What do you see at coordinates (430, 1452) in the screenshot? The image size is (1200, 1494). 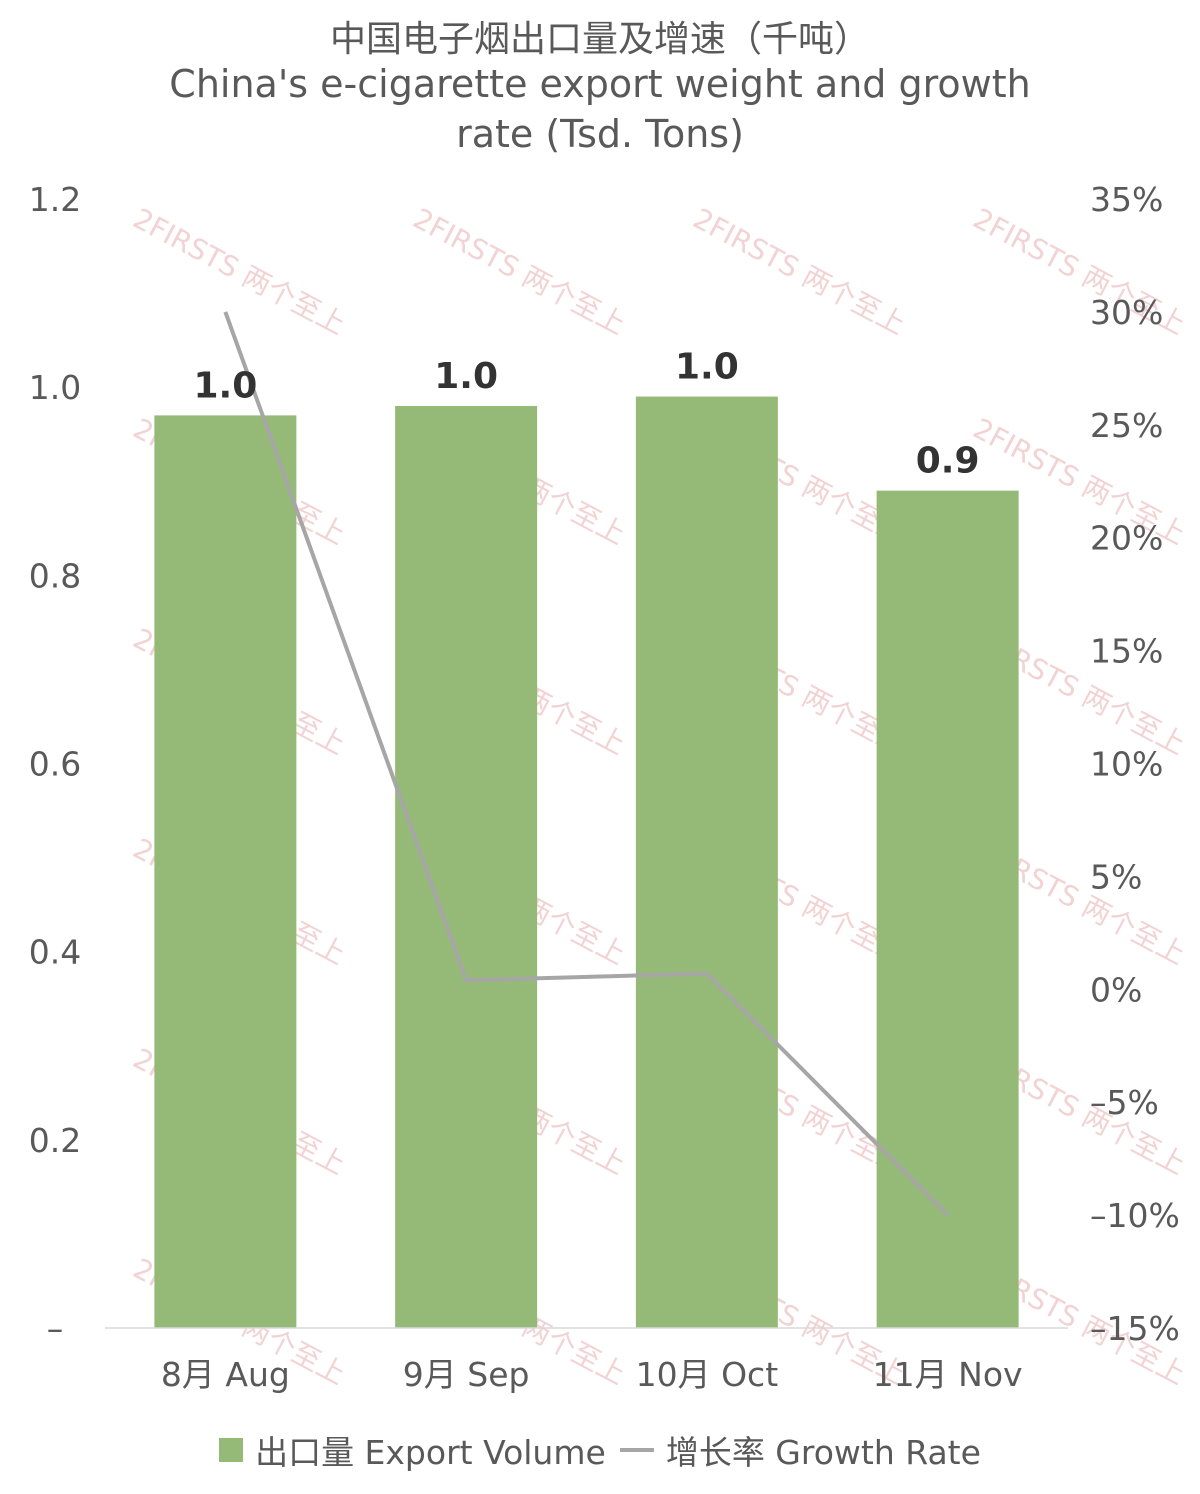 I see `legend-label-export-volume: 出口量 Export Volume` at bounding box center [430, 1452].